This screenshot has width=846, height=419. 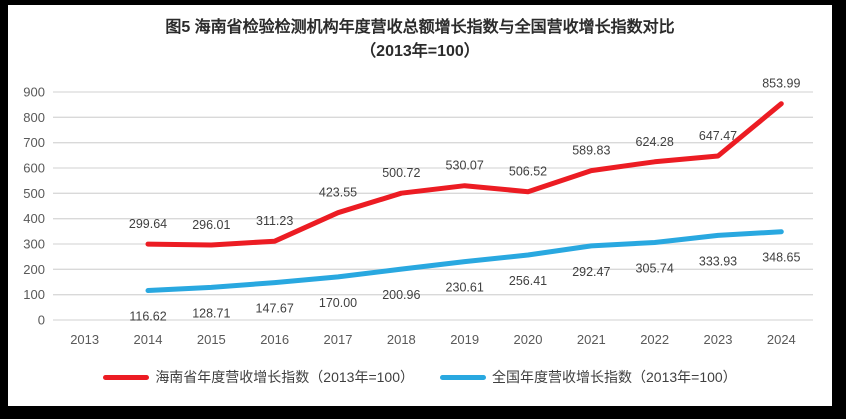 What do you see at coordinates (34, 244) in the screenshot?
I see `svg-text: 300` at bounding box center [34, 244].